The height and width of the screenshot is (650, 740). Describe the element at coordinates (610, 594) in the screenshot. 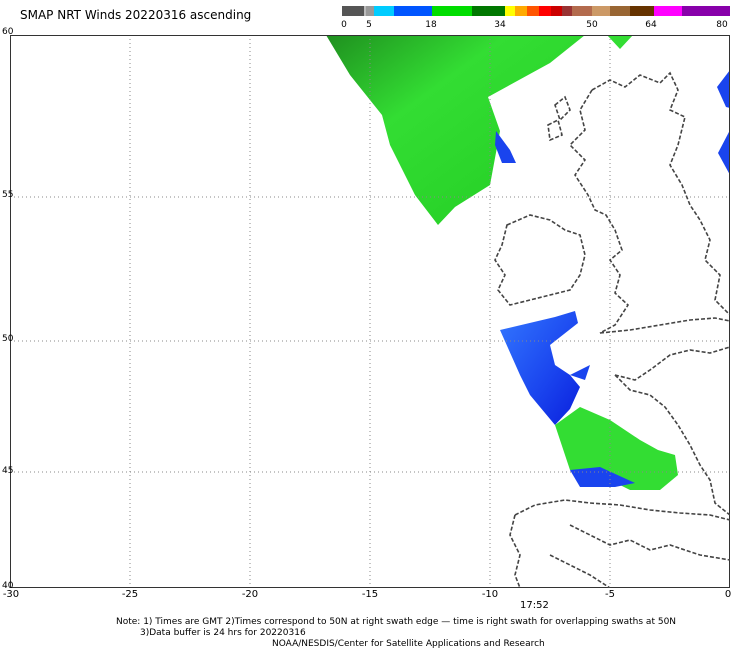

I see `lon-label-minus-5: -5` at that location.